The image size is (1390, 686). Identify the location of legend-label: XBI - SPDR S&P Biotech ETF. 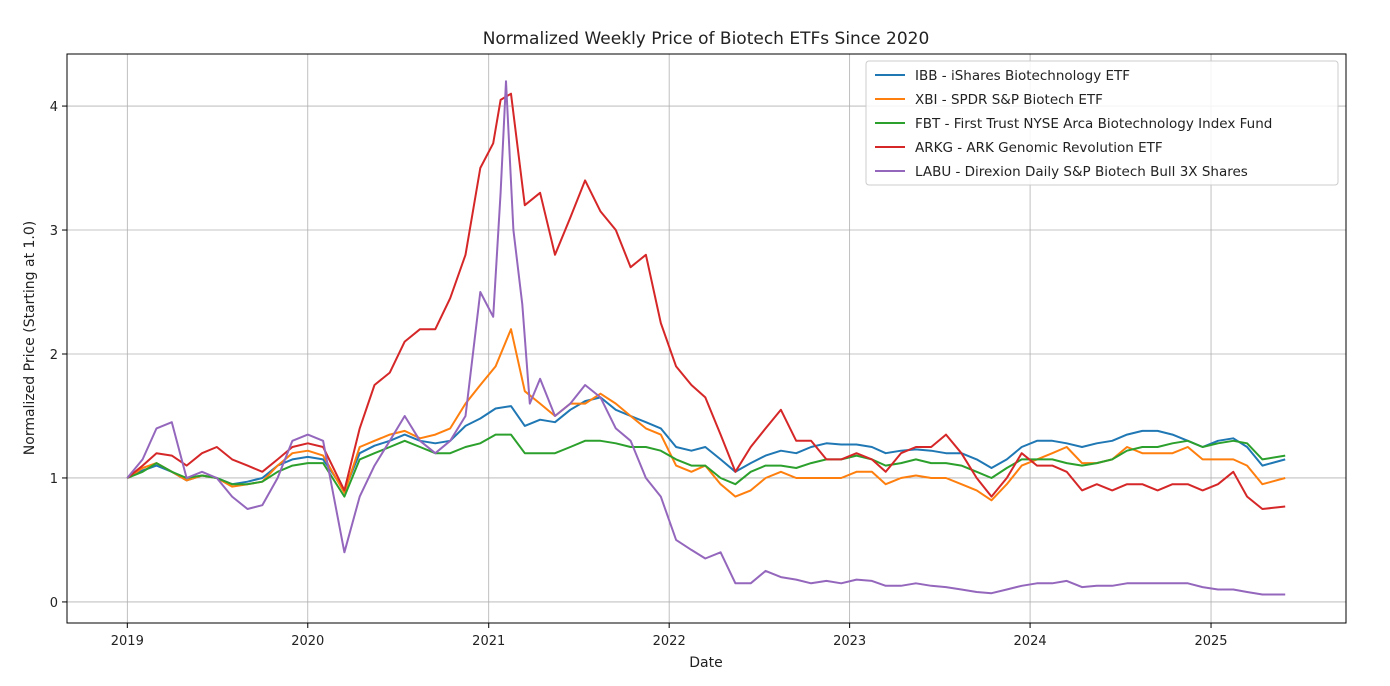
(1009, 100).